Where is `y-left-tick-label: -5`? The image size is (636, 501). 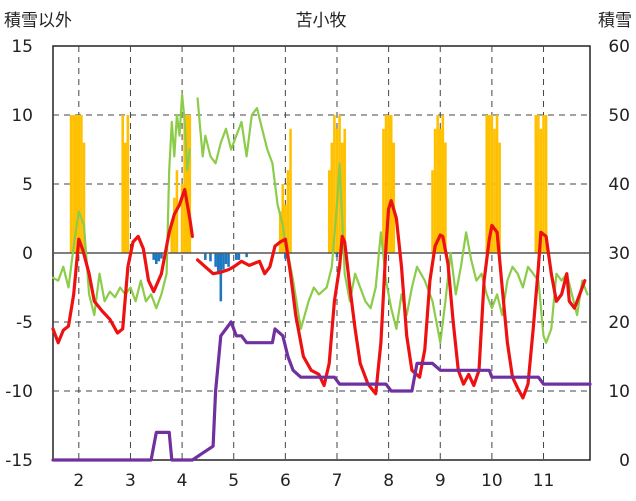 y-left-tick-label: -5 is located at coordinates (24, 323).